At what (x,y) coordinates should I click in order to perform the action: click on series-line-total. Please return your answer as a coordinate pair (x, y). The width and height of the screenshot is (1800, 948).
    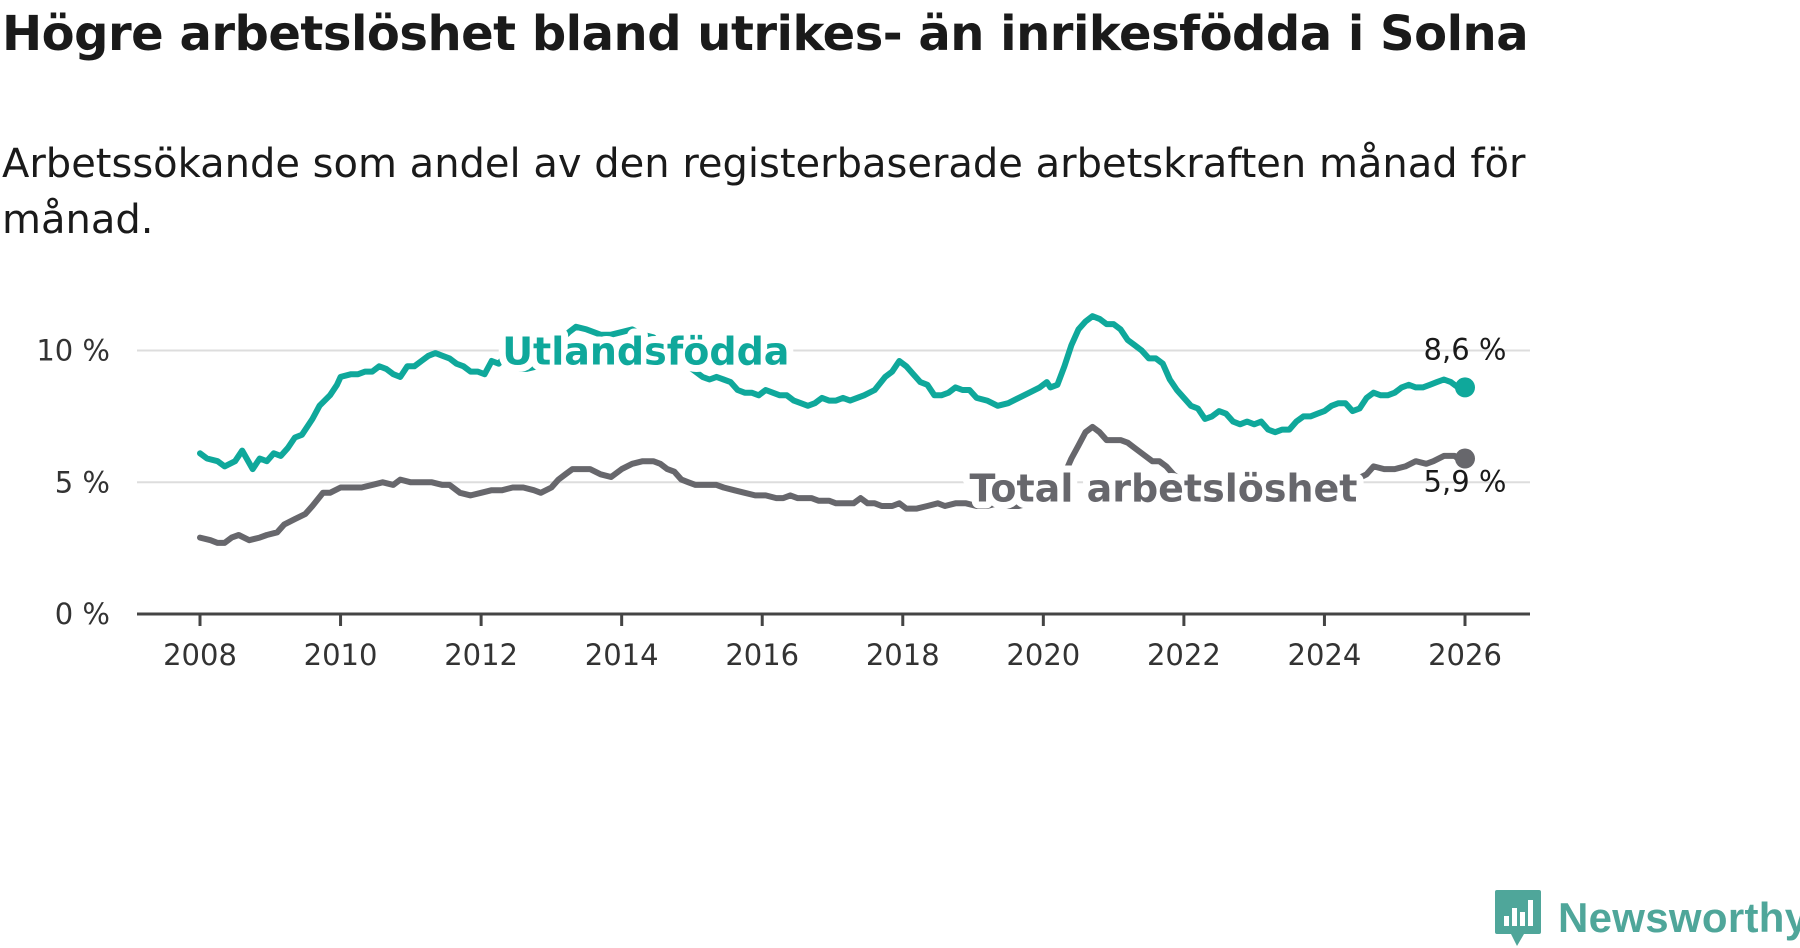
    Looking at the image, I should click on (832, 484).